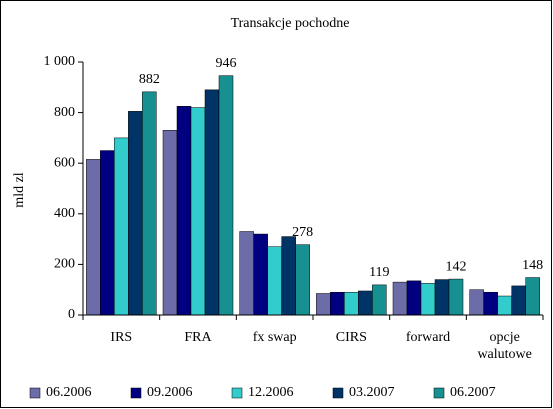 The height and width of the screenshot is (409, 553). Describe the element at coordinates (456, 266) in the screenshot. I see `value-label: 142` at that location.